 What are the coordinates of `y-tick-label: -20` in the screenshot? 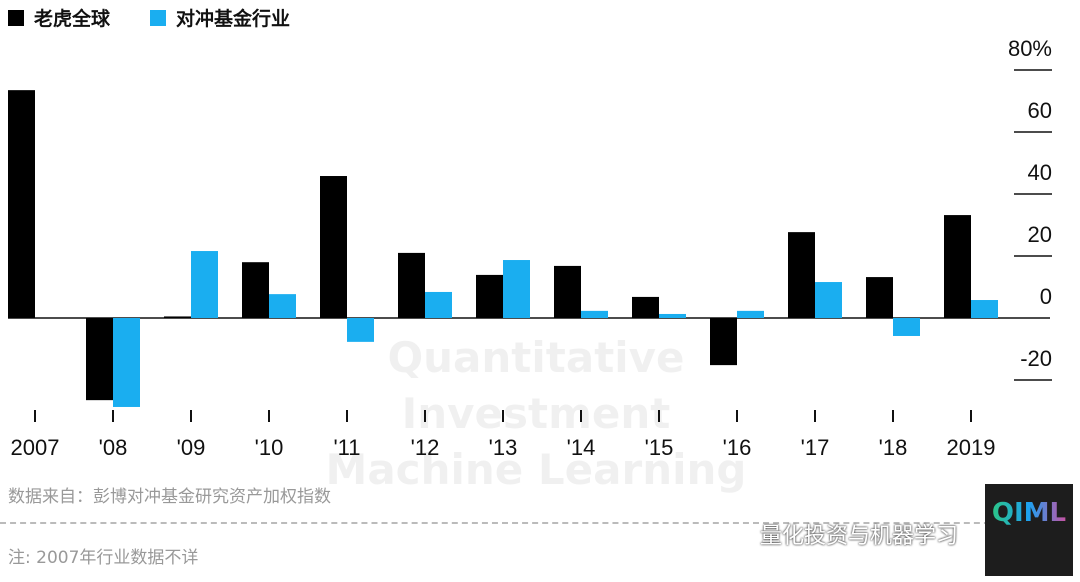 It's located at (1036, 358).